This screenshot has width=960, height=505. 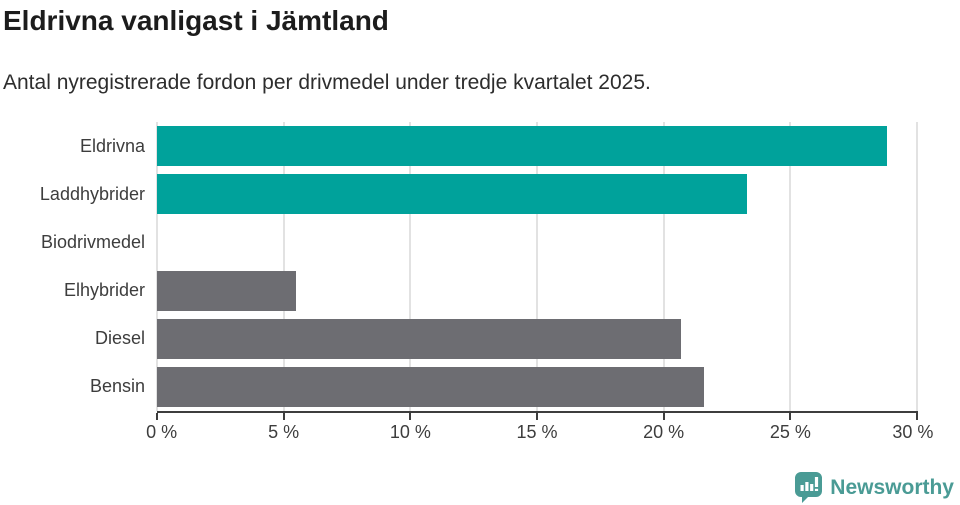 I want to click on newsworthy-logo: Newsworthy, so click(x=874, y=487).